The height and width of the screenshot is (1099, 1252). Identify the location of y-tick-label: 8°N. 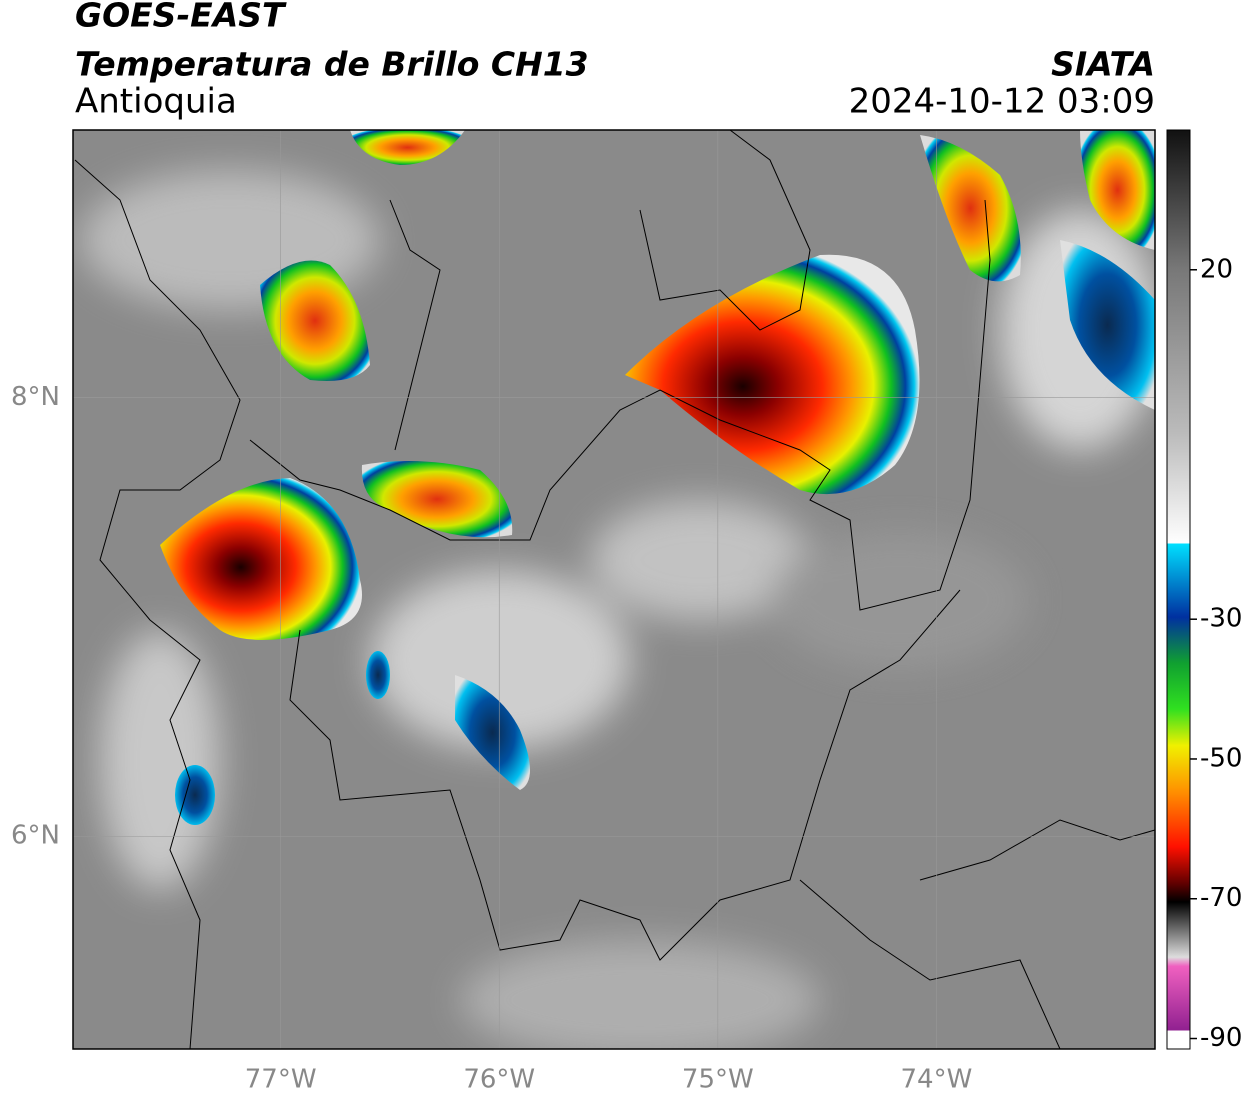
(35, 397).